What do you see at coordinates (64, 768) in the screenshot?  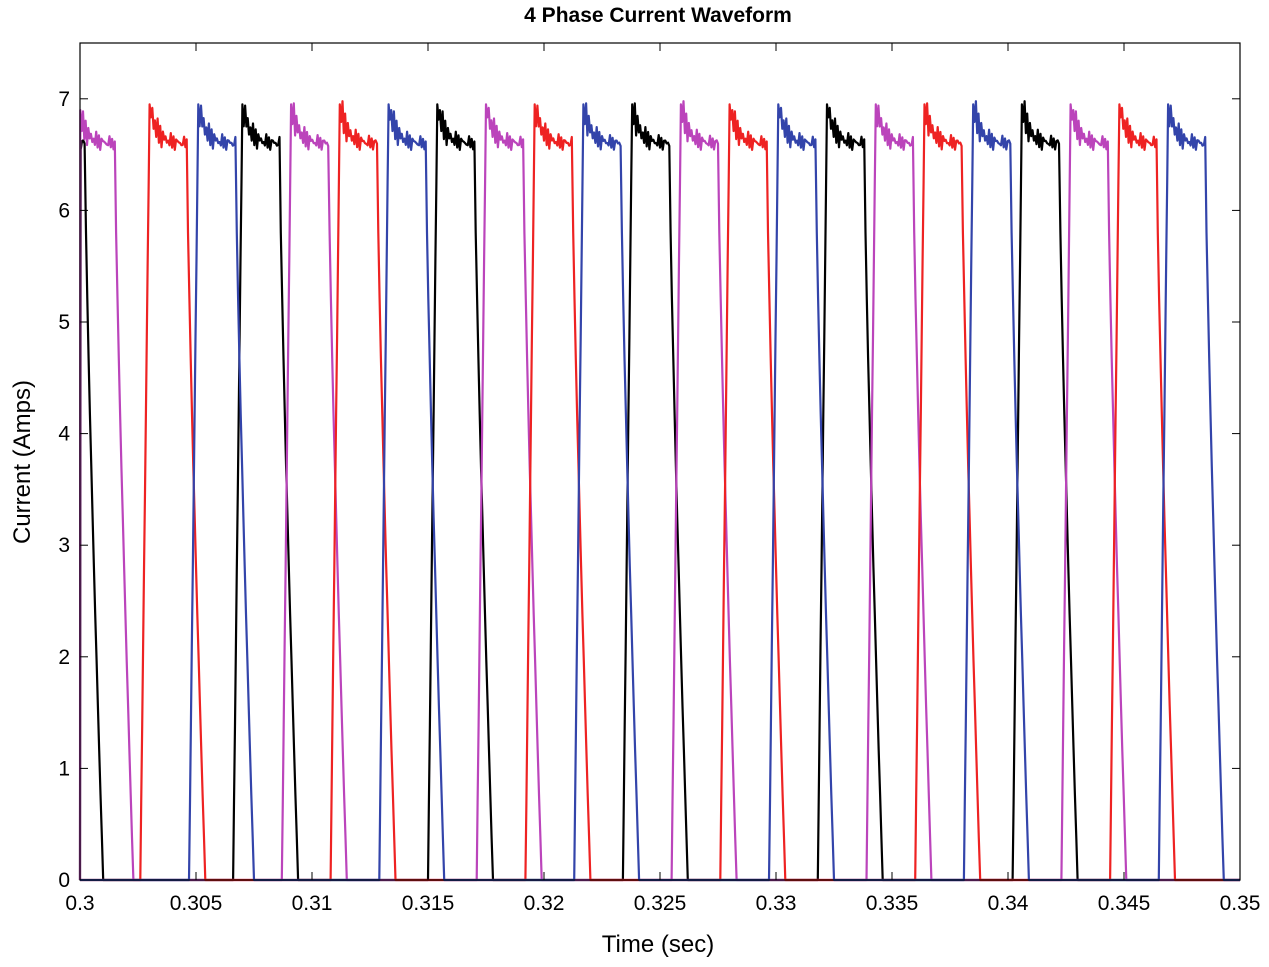 I see `y-tick-label: 1` at bounding box center [64, 768].